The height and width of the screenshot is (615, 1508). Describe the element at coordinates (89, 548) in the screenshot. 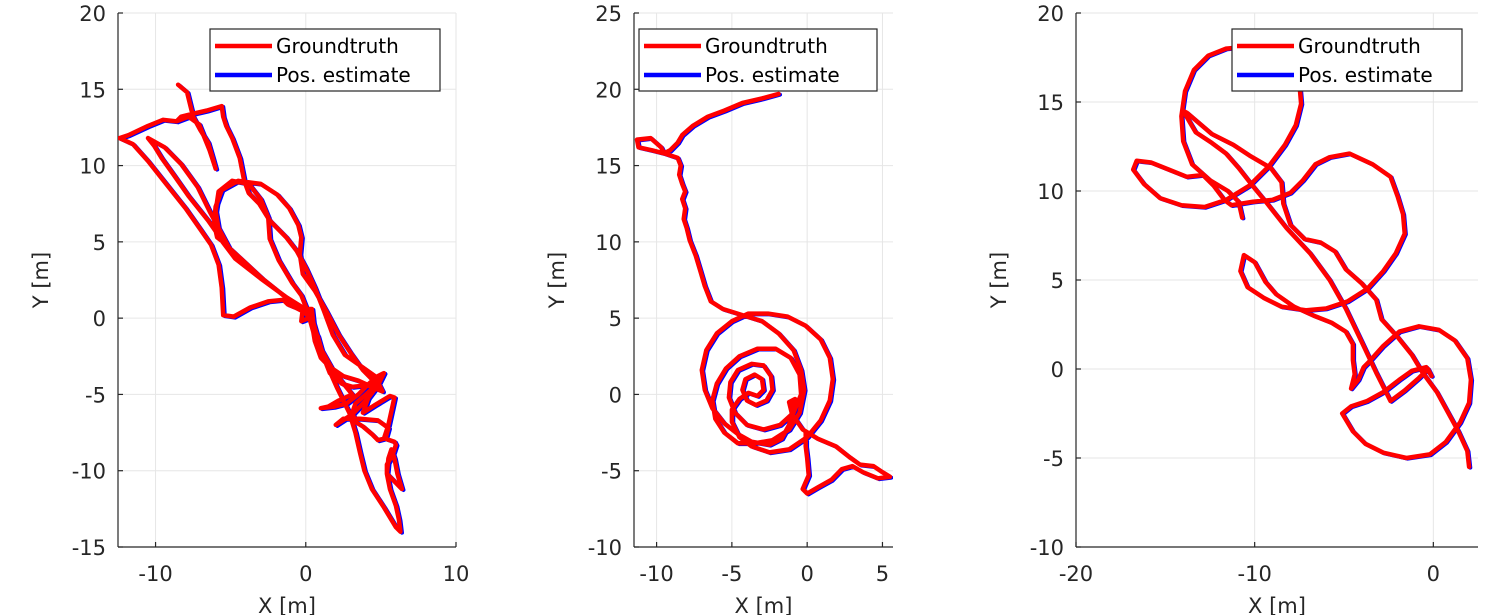

I see `y-tick-label: -15` at that location.